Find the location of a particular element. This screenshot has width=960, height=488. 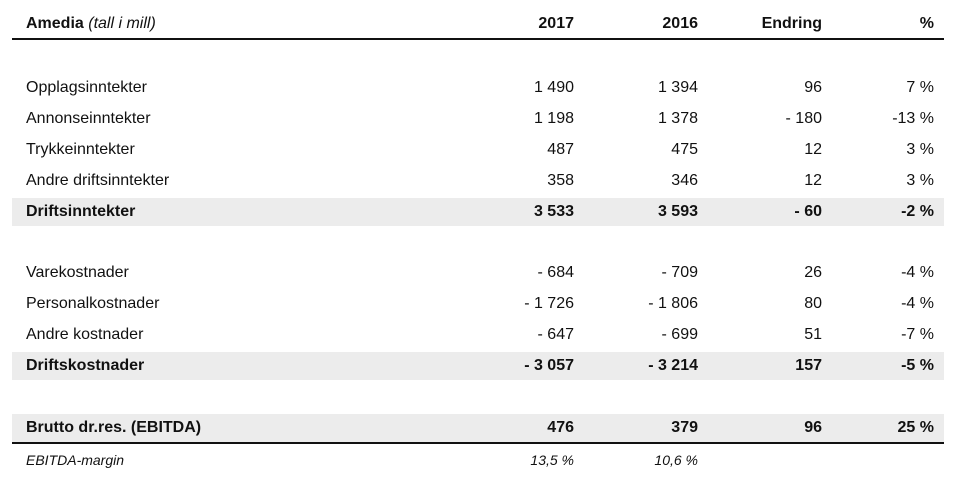

row-label: EBITDA-margin is located at coordinates (75, 460).